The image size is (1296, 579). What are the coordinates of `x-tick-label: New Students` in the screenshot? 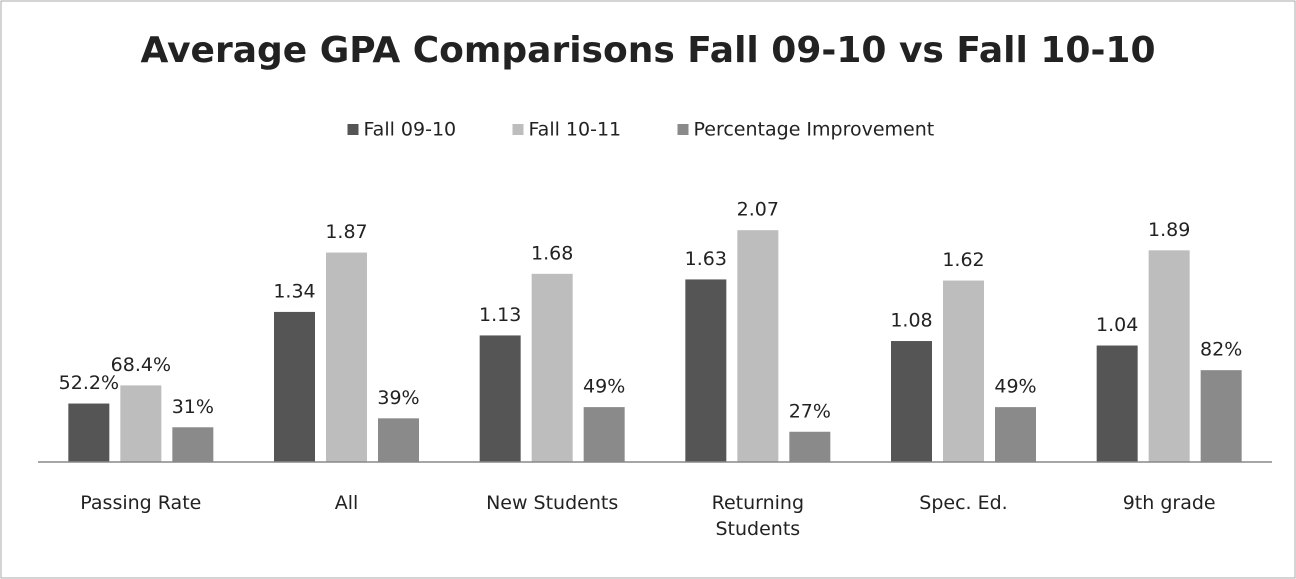 It's located at (552, 503).